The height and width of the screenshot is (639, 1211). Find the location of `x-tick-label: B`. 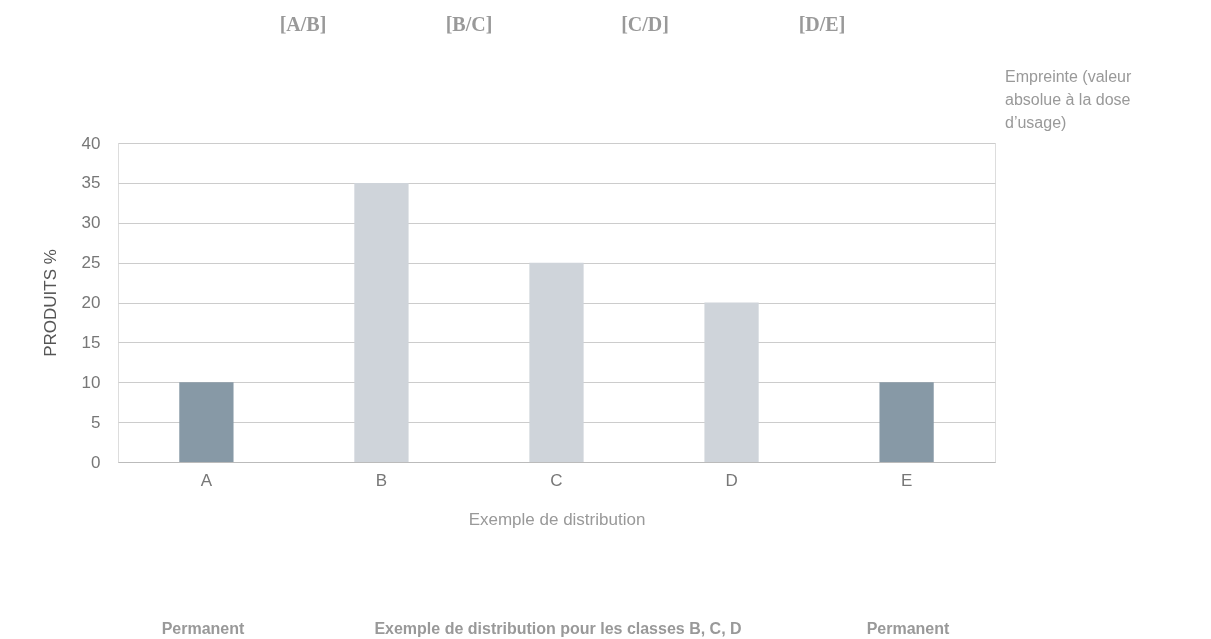

x-tick-label: B is located at coordinates (381, 480).